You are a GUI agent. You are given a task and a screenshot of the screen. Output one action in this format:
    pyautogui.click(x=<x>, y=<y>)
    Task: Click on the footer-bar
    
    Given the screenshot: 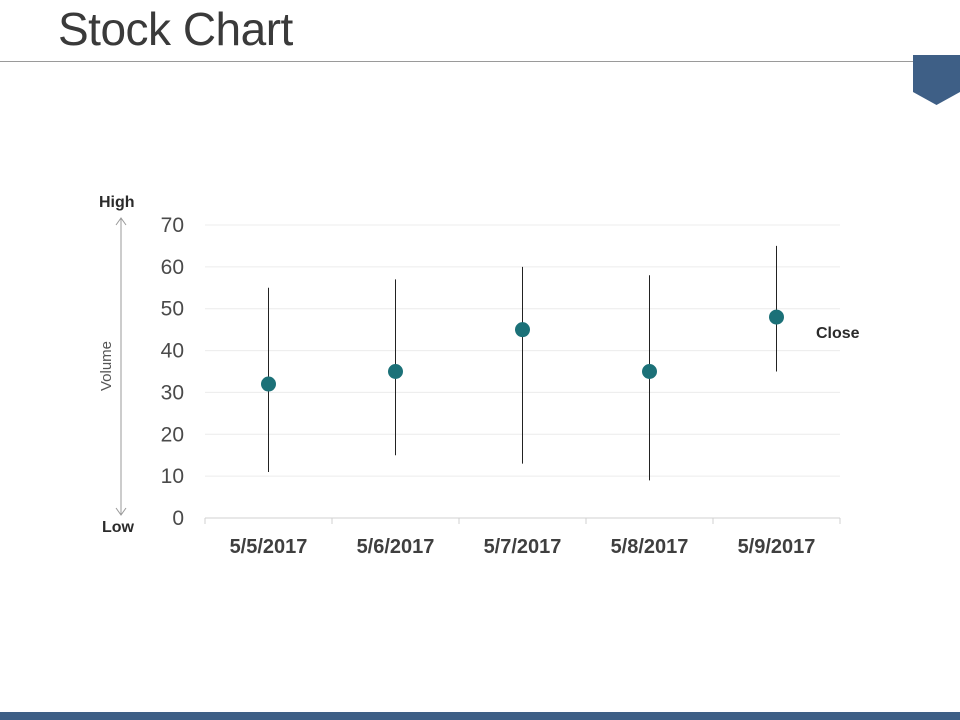 What is the action you would take?
    pyautogui.click(x=480, y=716)
    